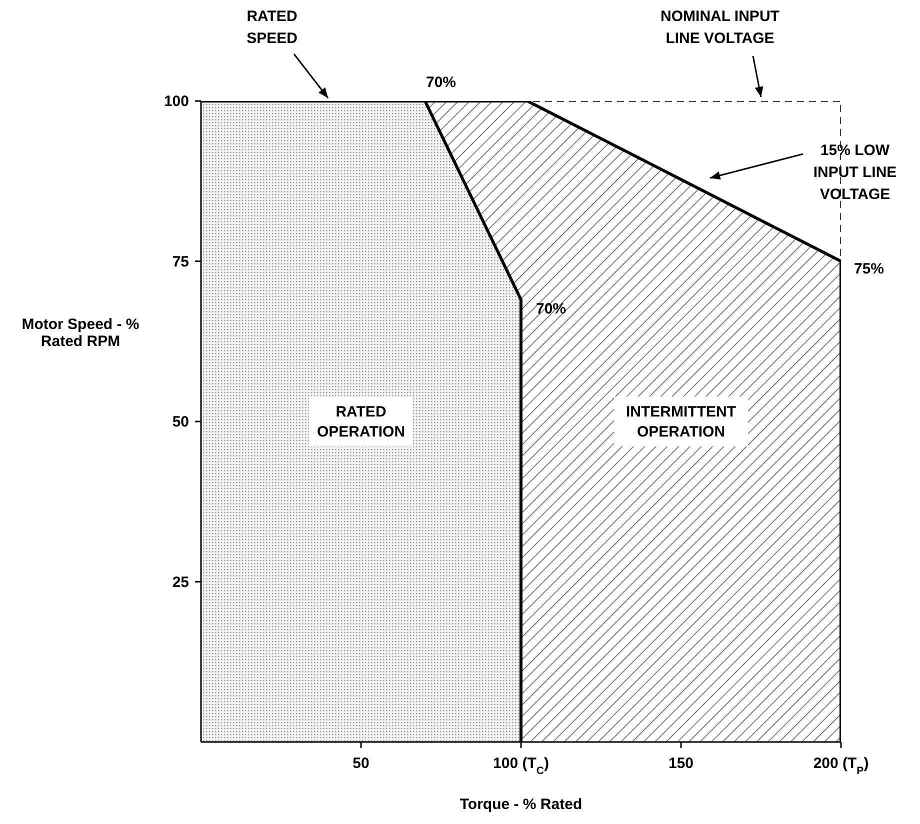 Image resolution: width=920 pixels, height=824 pixels. Describe the element at coordinates (361, 763) in the screenshot. I see `x-tick-label: 50` at that location.